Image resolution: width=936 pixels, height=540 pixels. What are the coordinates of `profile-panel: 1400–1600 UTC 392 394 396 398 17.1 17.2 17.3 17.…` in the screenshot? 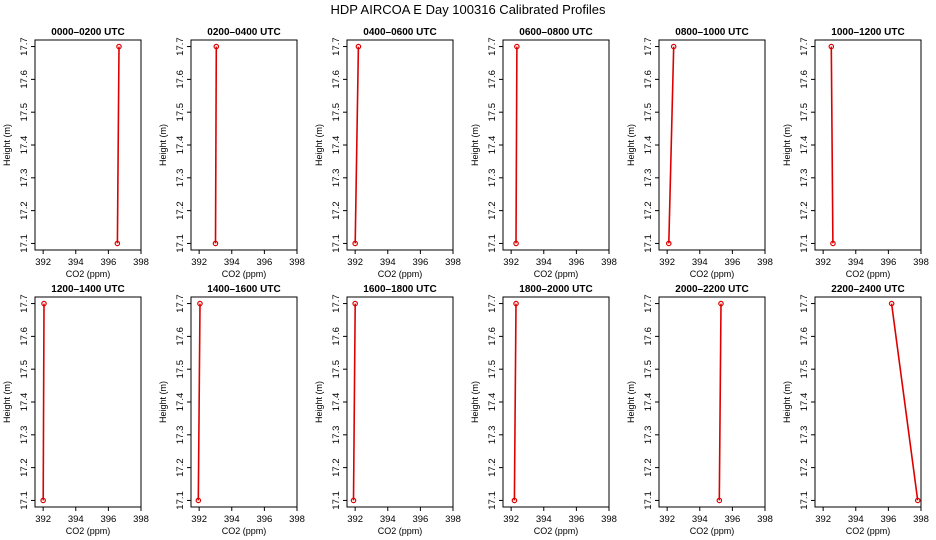 It's located at (231, 410).